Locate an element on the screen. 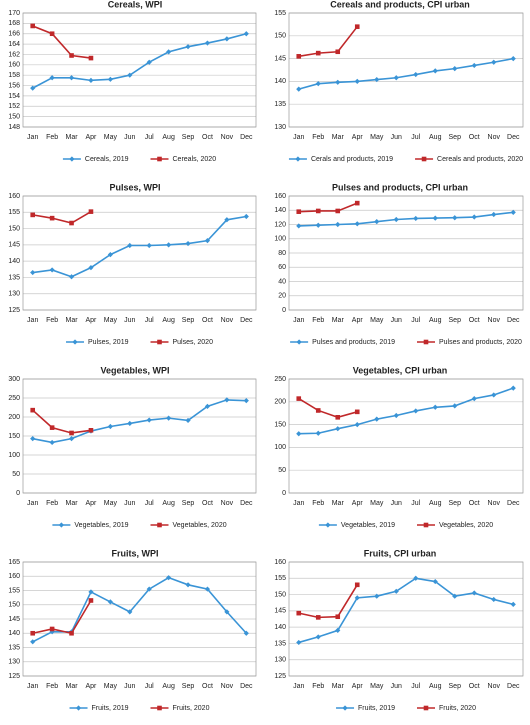  y-tick-label: 300 is located at coordinates (14, 379).